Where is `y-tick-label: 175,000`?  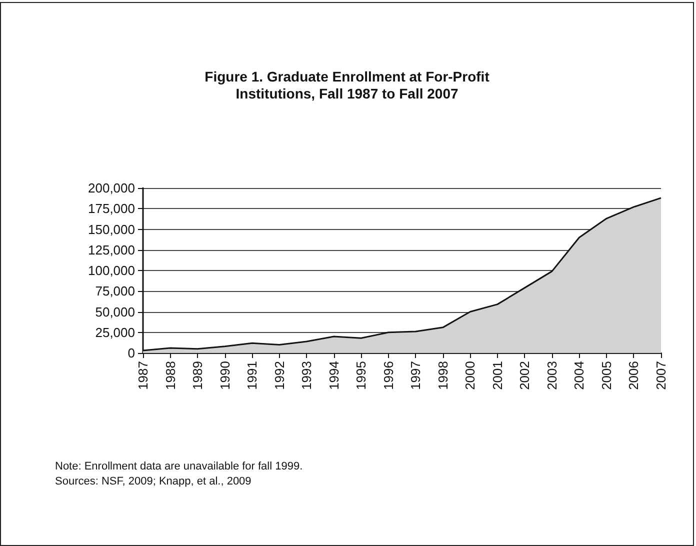 y-tick-label: 175,000 is located at coordinates (111, 208).